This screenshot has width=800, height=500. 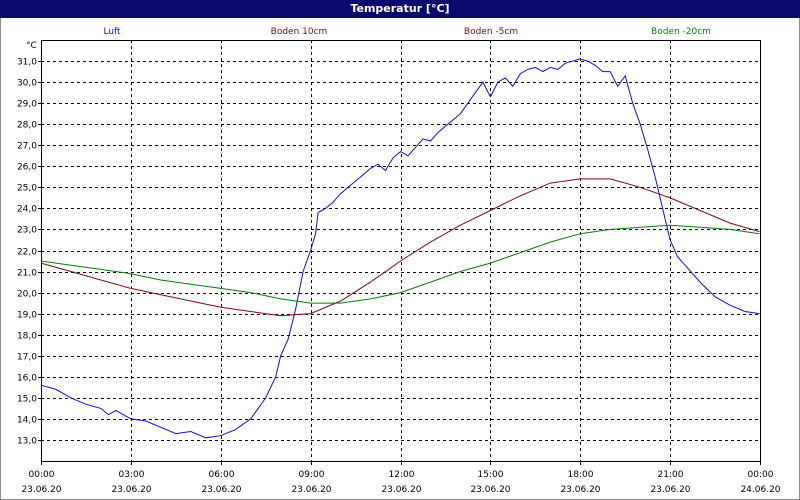 What do you see at coordinates (27, 189) in the screenshot?
I see `y-tick-label: 25,0` at bounding box center [27, 189].